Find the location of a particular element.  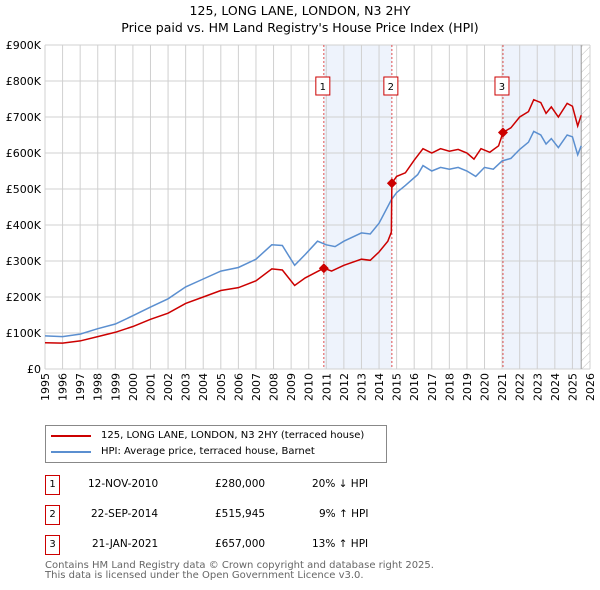

x-tick-label: 1997 is located at coordinates (80, 387).